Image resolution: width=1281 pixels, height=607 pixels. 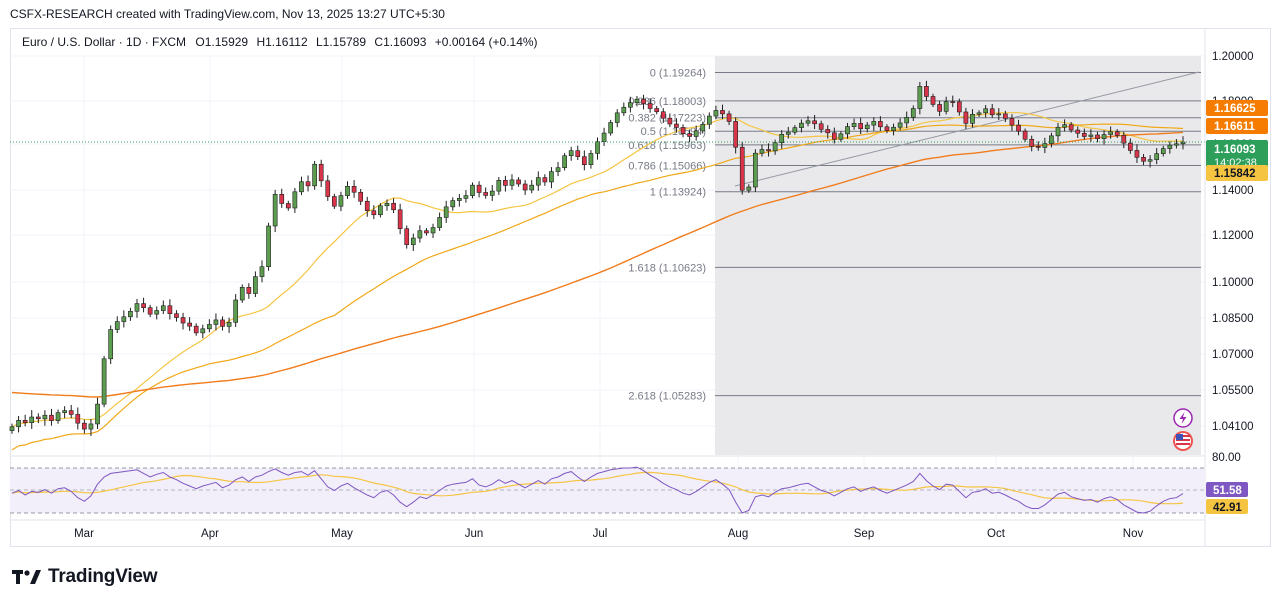 I want to click on legend-symbol: Euro / U.S. Dollar · 1D · FXCM, so click(x=104, y=42).